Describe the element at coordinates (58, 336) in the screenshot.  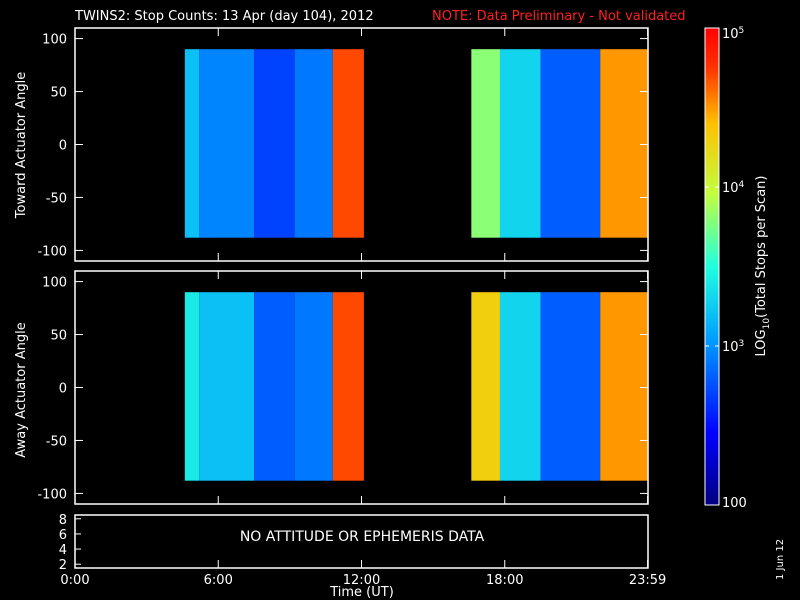
I see `away-y-tick-label-1: 50` at that location.